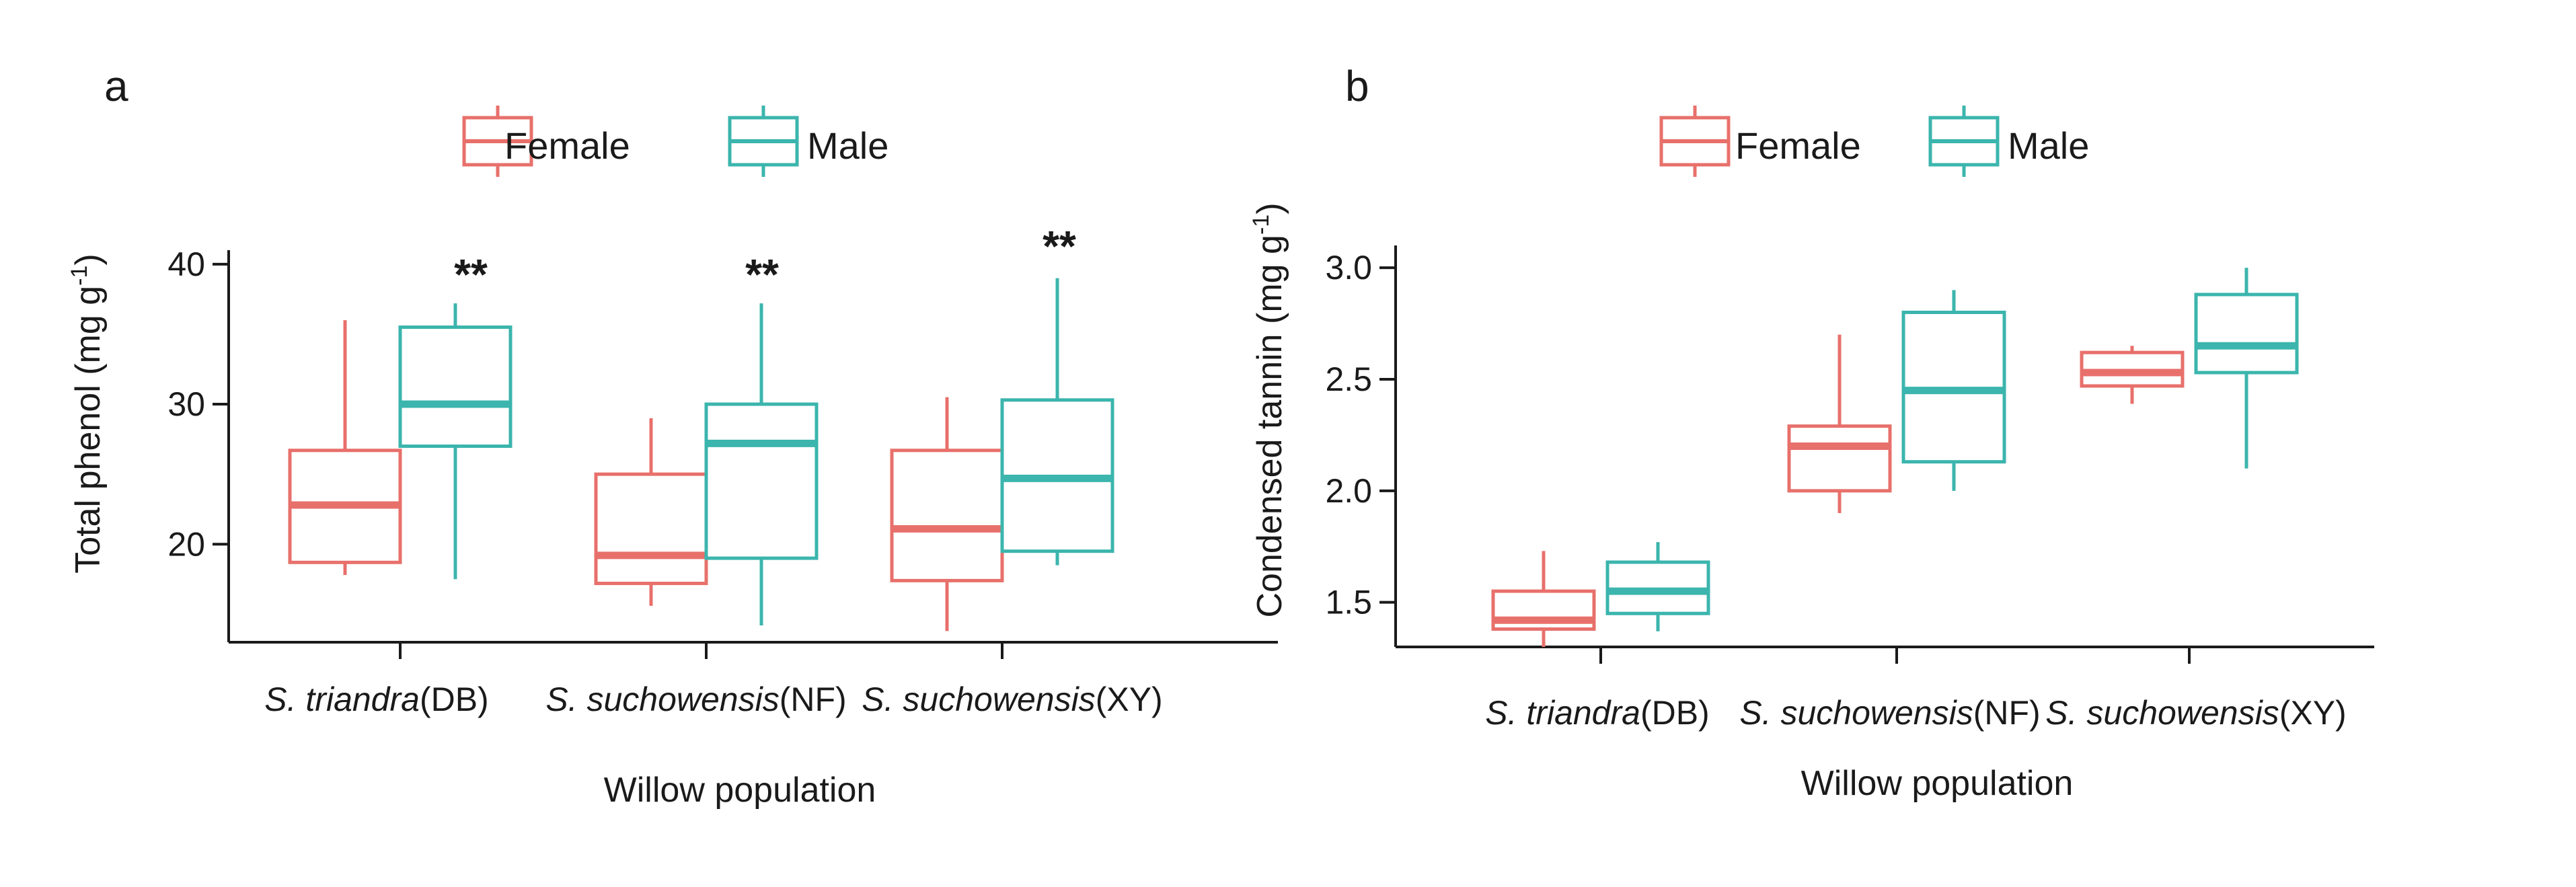 This screenshot has height=887, width=2576. I want to click on svg-text: 2.5, so click(1348, 379).